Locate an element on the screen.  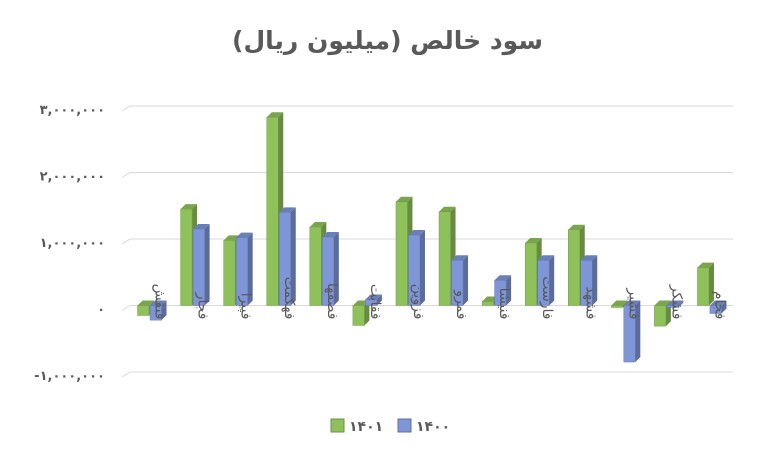
x-tick-label: فشکر is located at coordinates (676, 302).